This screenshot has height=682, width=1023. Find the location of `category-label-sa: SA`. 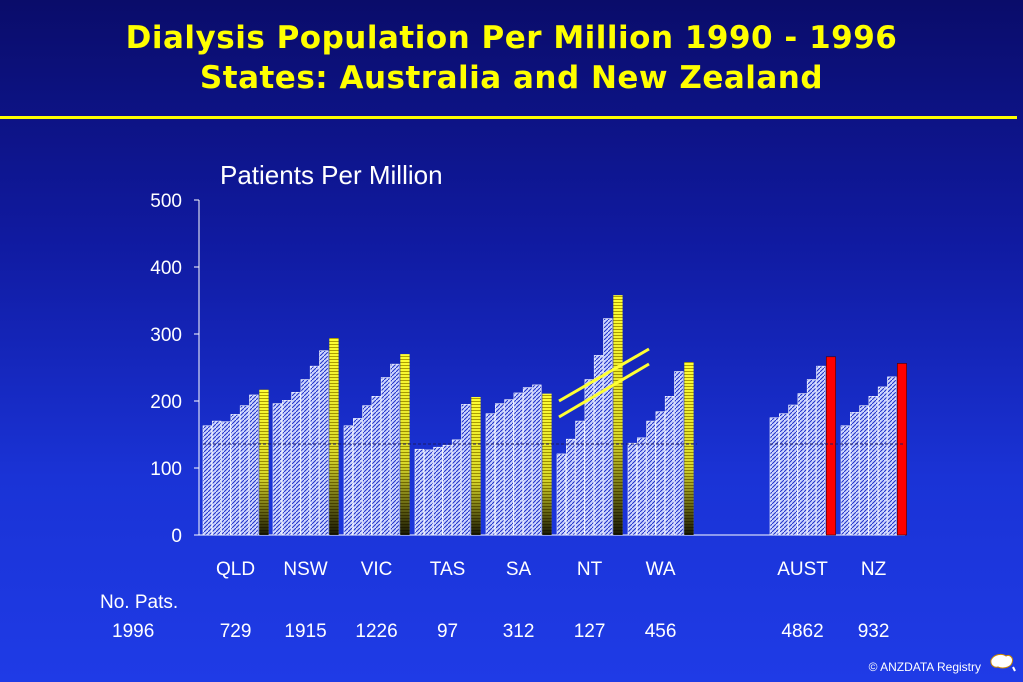

category-label-sa: SA is located at coordinates (519, 569).